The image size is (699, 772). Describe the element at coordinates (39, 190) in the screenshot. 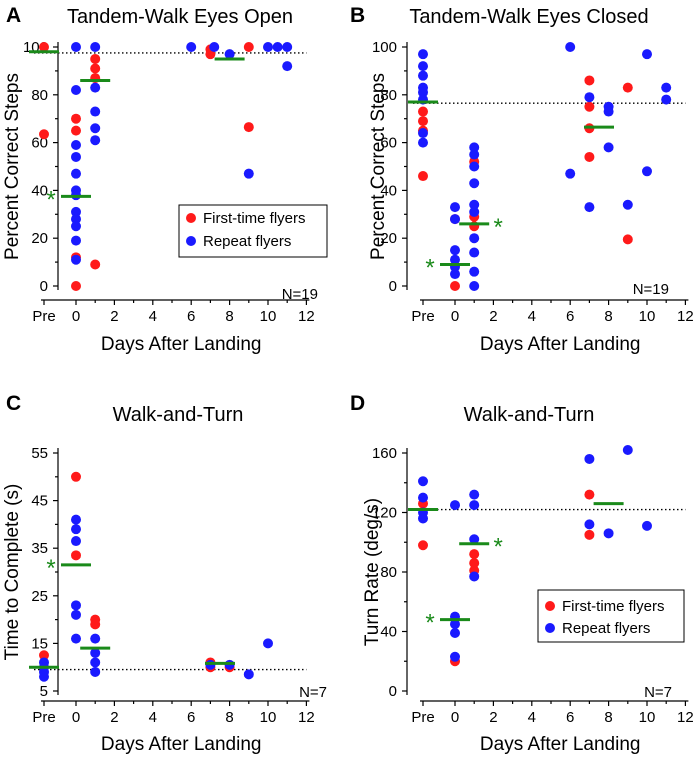

I see `panel-a-y-tick-label: 40` at that location.